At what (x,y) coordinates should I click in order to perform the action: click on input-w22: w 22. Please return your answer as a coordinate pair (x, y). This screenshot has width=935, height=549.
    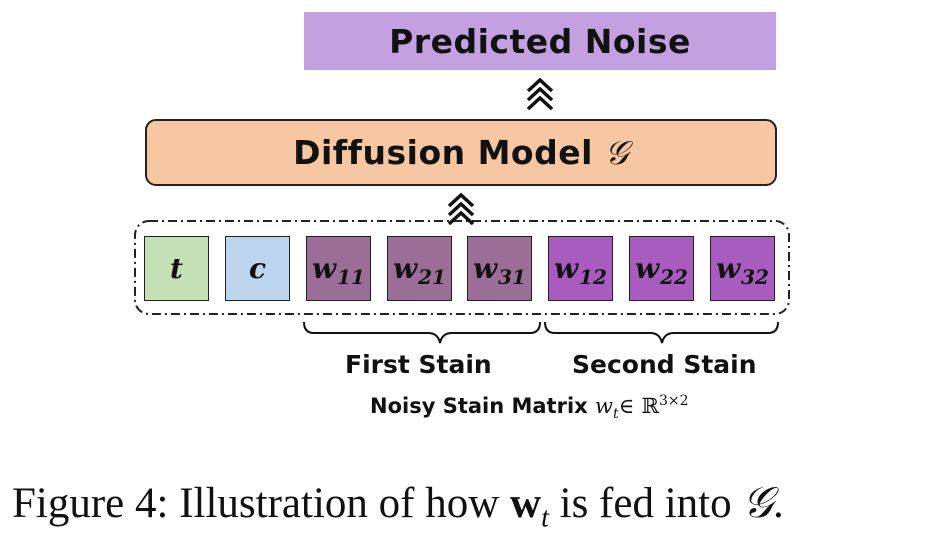
    Looking at the image, I should click on (661, 268).